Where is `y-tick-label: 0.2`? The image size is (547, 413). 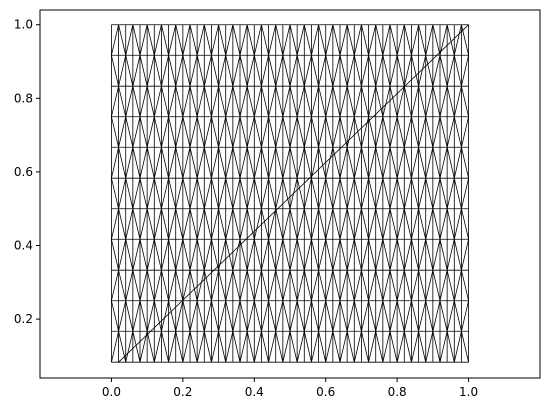
y-tick-label: 0.2 is located at coordinates (23, 319).